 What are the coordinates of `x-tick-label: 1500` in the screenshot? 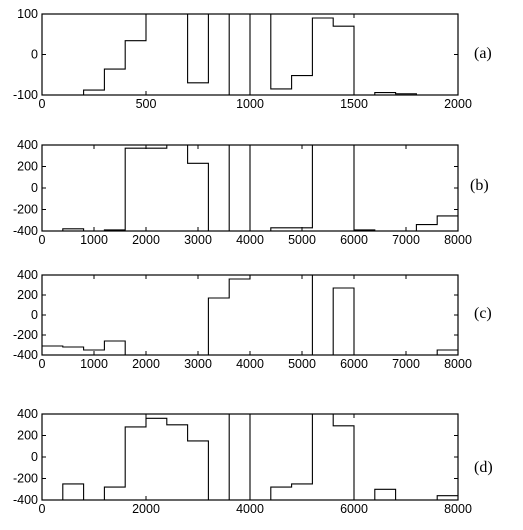 It's located at (354, 104).